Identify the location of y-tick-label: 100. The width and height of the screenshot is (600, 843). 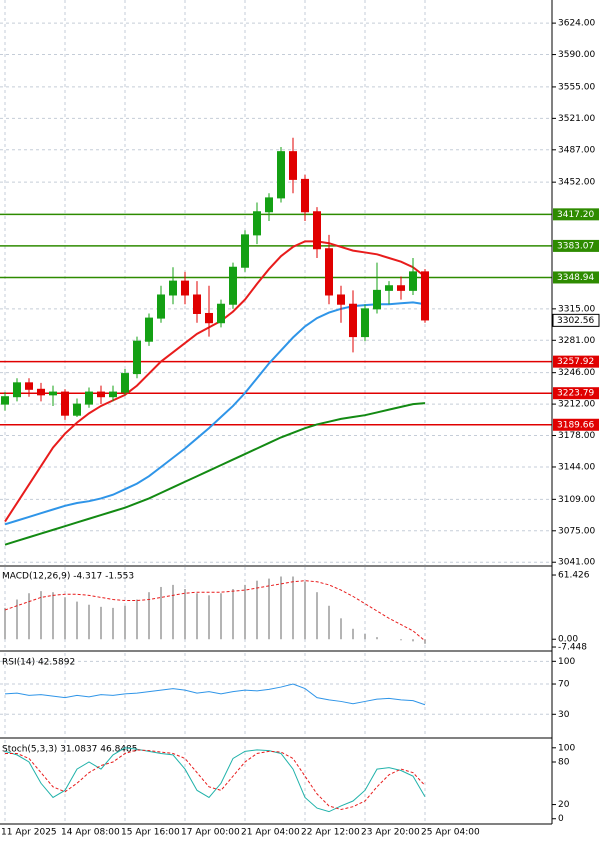
(566, 662).